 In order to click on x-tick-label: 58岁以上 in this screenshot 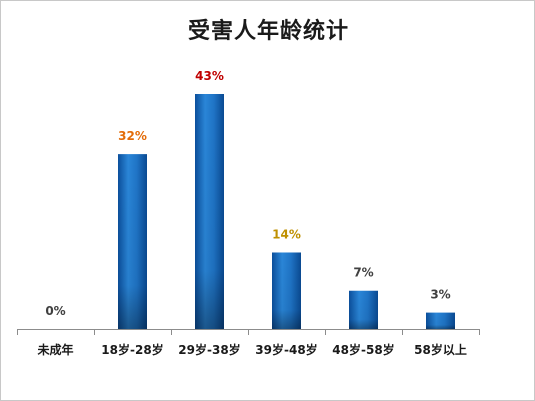, I will do `click(440, 349)`.